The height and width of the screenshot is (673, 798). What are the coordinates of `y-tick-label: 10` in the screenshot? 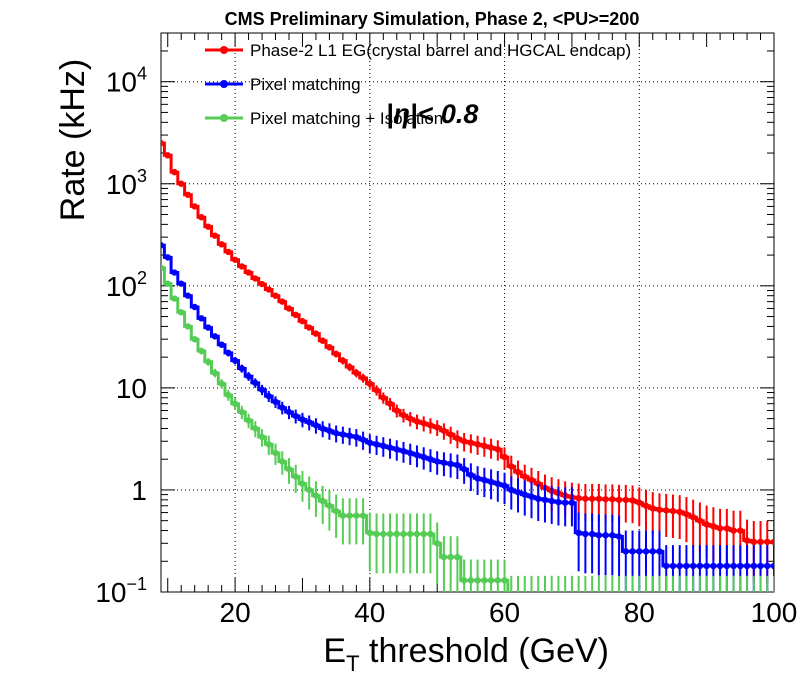 It's located at (131, 388).